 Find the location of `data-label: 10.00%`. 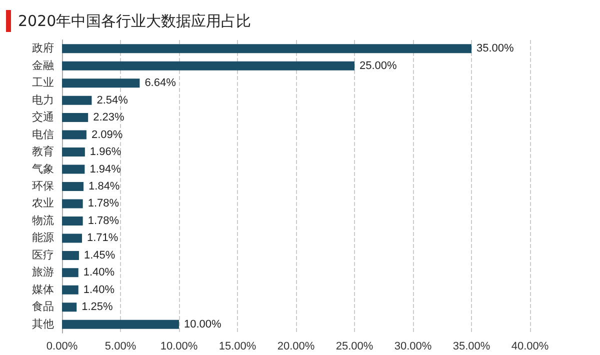

data-label: 10.00% is located at coordinates (203, 324).